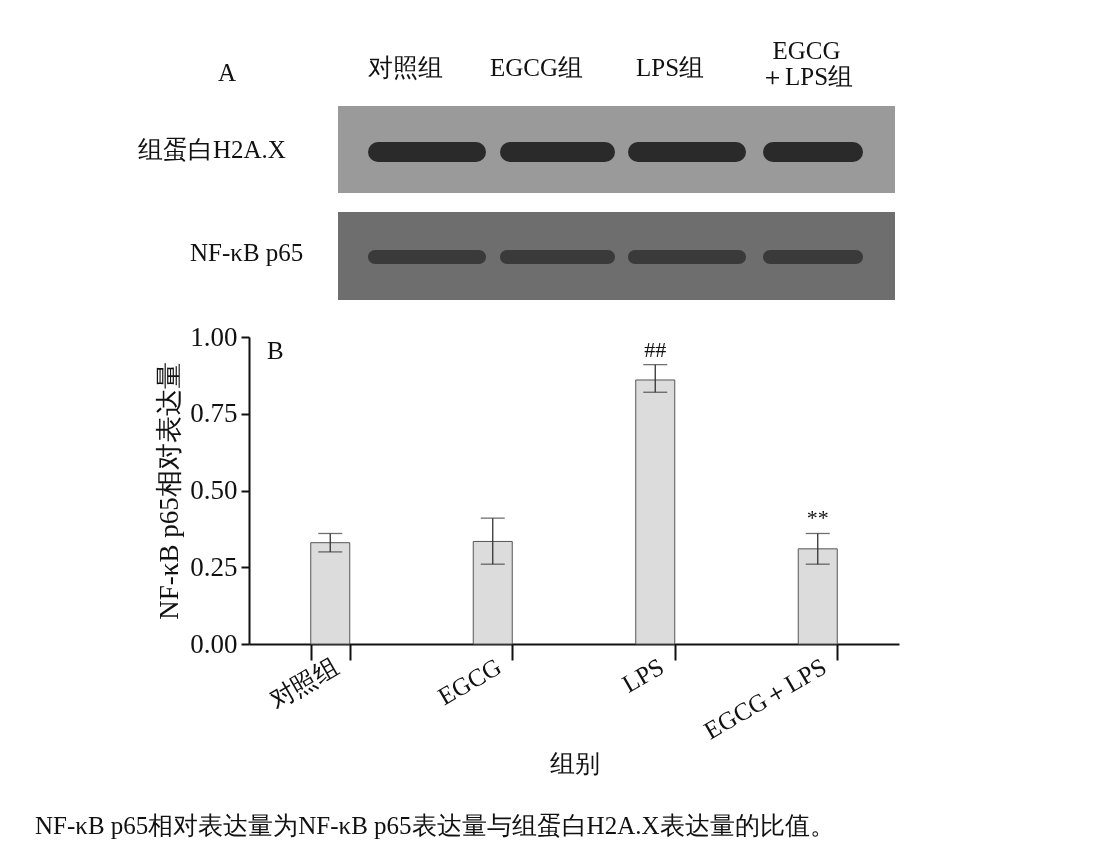  I want to click on text: NF-κB p65相对表达量为NF-κB p65表达量与组蛋白H2A.X表达量的比值。, so click(435, 826).